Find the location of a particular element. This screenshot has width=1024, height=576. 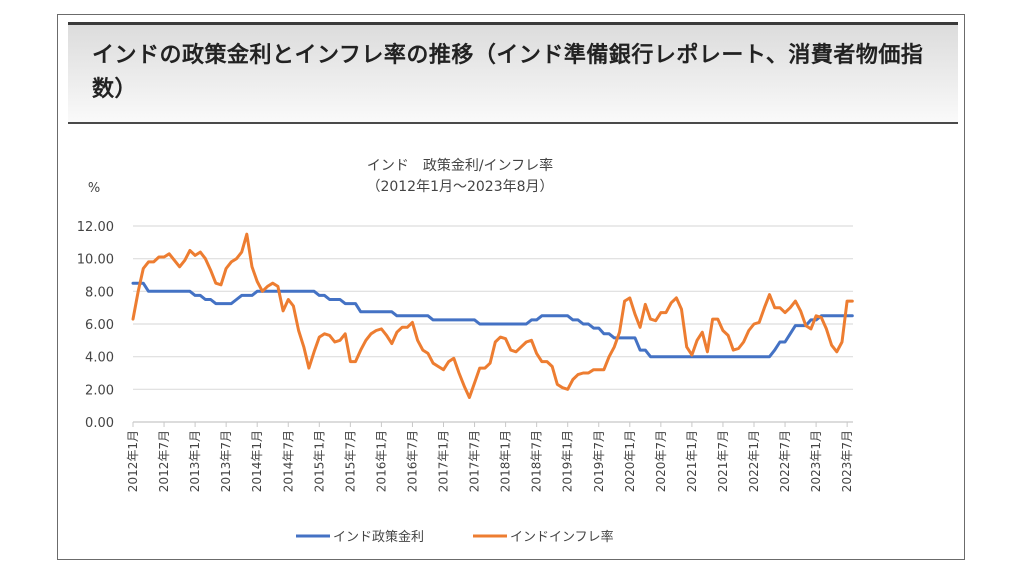

x-tick-label: 2023年7月 is located at coordinates (847, 461).